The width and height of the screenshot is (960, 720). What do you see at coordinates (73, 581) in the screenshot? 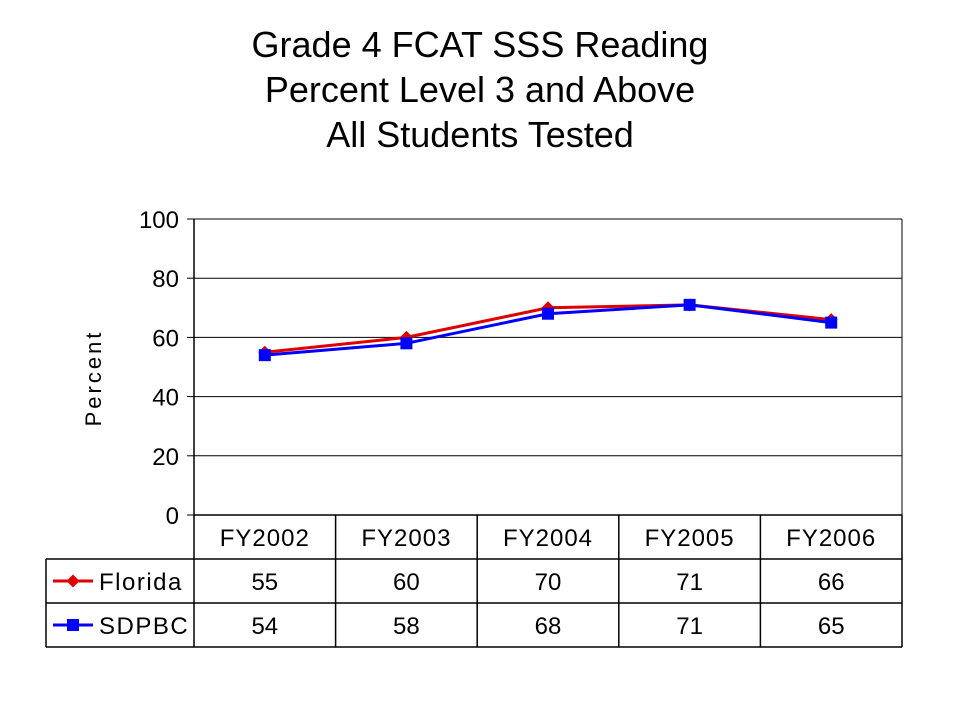
I see `legend-marker-florida` at bounding box center [73, 581].